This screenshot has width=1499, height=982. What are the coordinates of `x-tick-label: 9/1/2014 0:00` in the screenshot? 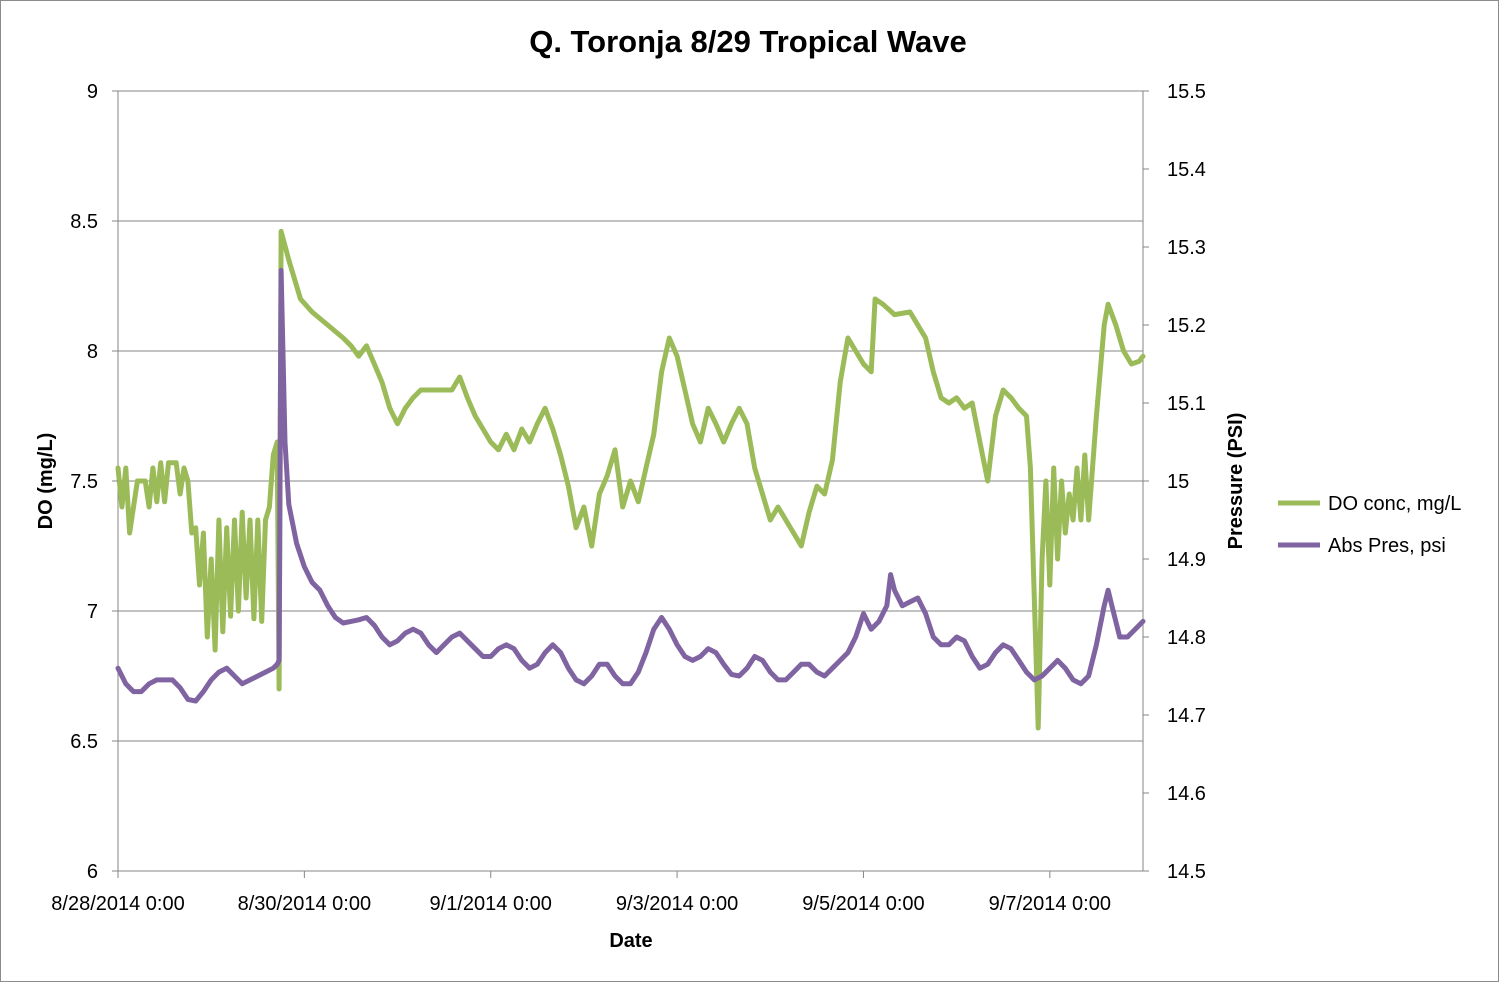 It's located at (491, 904).